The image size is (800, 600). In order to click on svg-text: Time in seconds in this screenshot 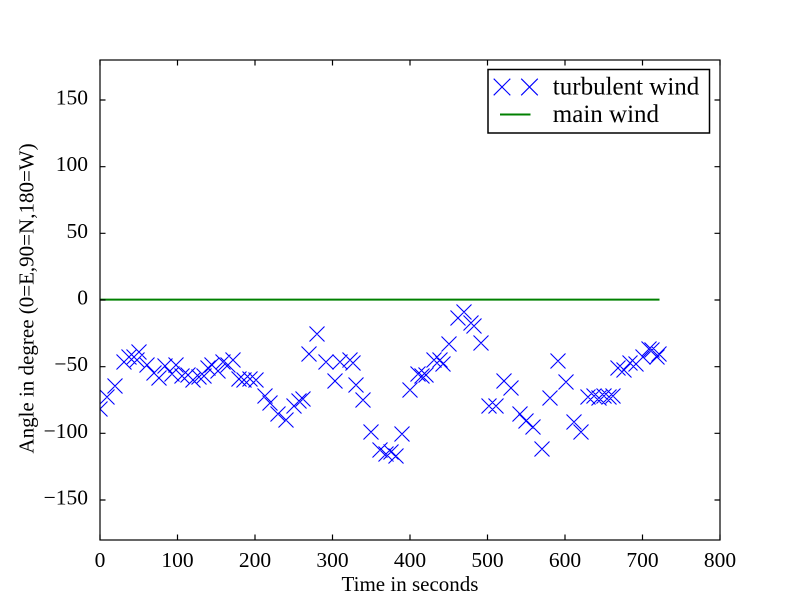, I will do `click(410, 584)`.